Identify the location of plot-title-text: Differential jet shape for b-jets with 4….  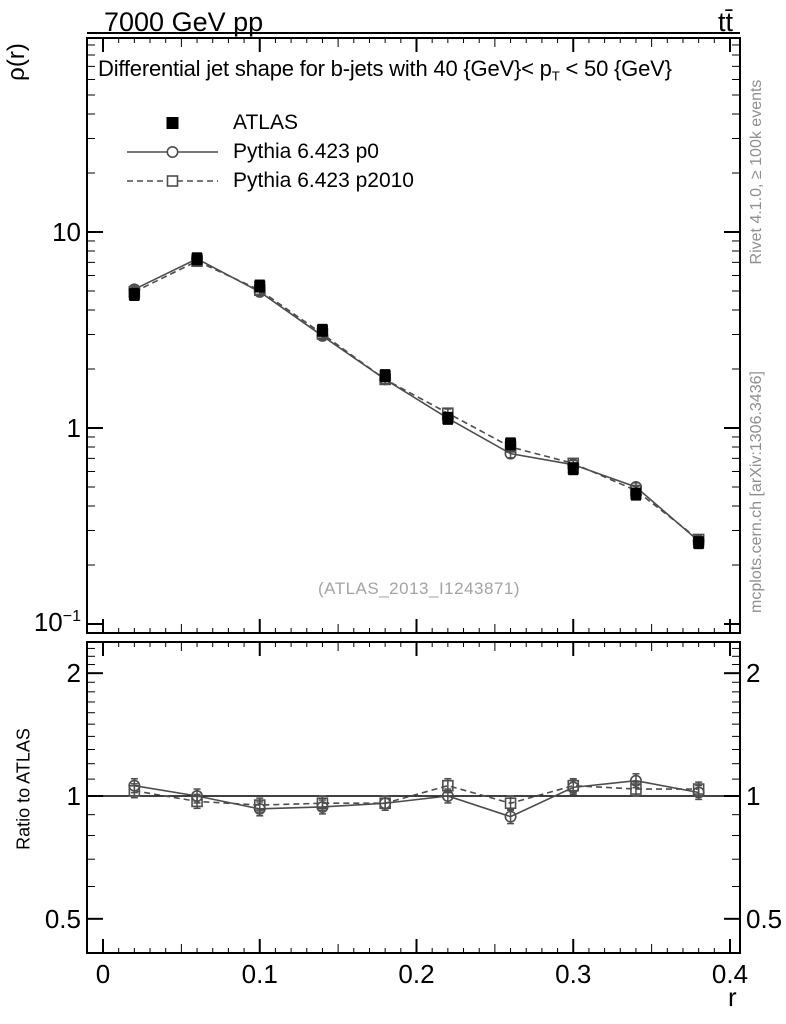
(325, 68).